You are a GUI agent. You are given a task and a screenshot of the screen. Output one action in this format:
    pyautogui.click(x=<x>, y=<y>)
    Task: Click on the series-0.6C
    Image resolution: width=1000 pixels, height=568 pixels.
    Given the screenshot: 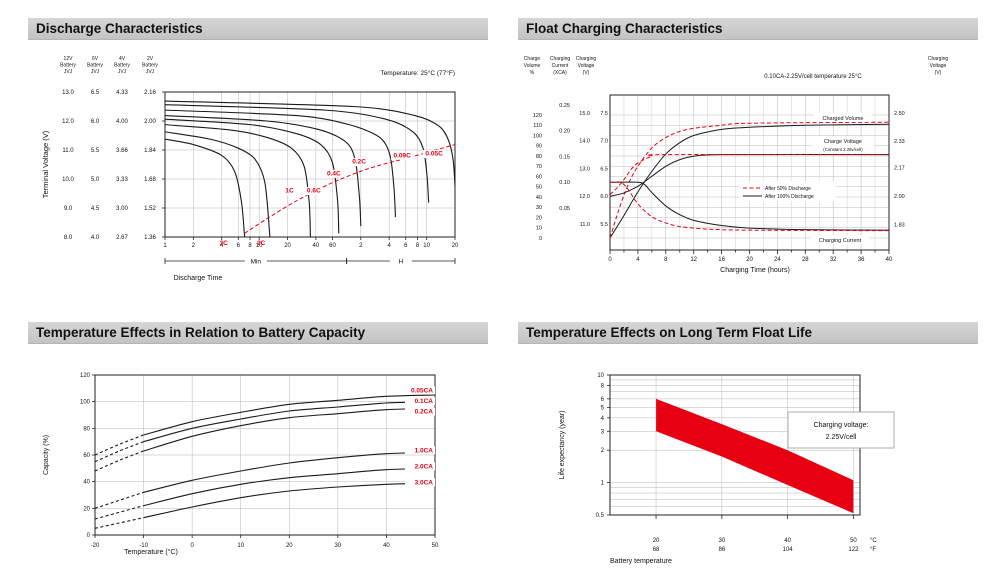 What is the action you would take?
    pyautogui.click(x=252, y=176)
    